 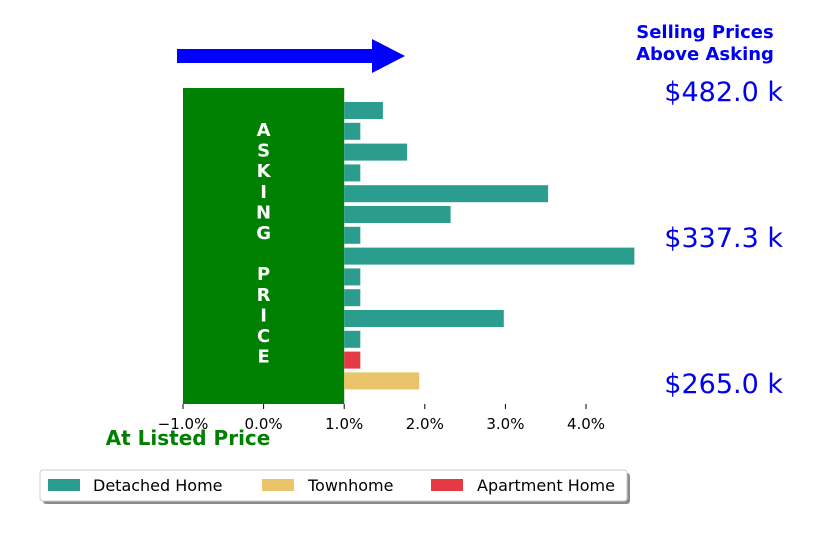 What do you see at coordinates (264, 130) in the screenshot?
I see `asking-price-letter: A` at bounding box center [264, 130].